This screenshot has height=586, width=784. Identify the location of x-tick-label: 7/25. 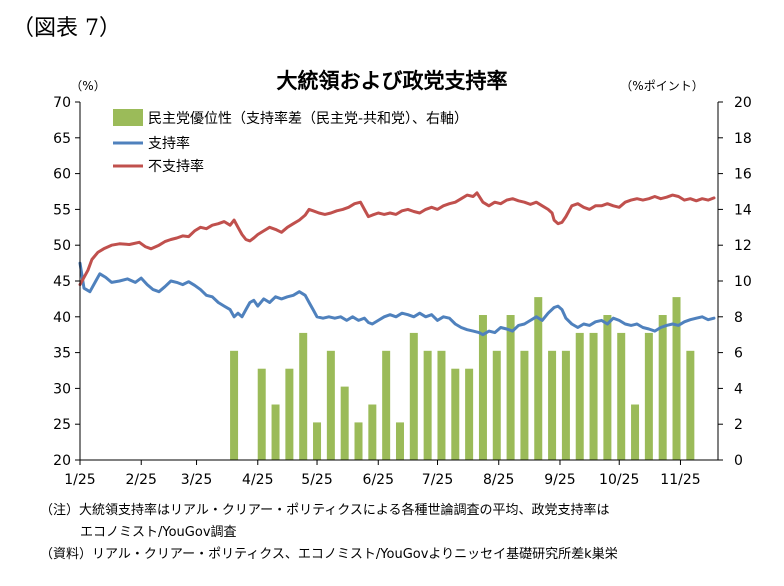
(437, 480).